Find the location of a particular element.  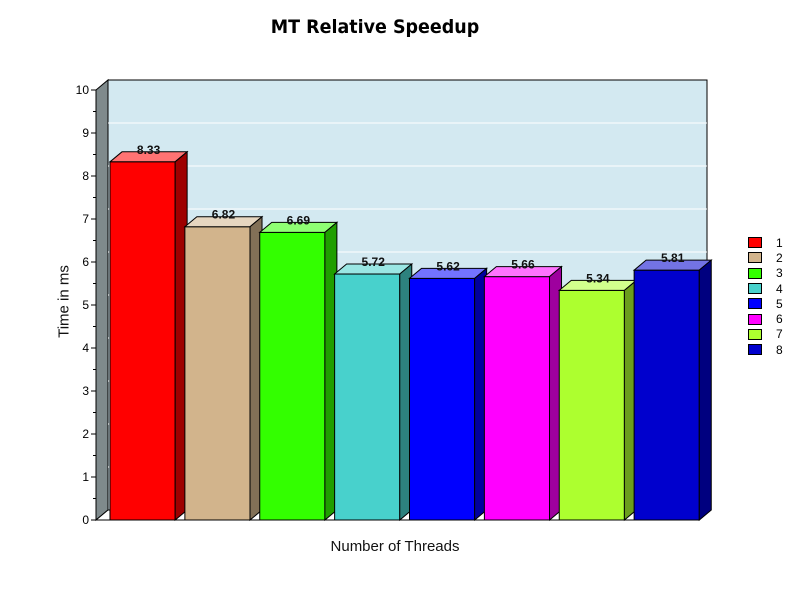

plot-side-wall is located at coordinates (102, 300).